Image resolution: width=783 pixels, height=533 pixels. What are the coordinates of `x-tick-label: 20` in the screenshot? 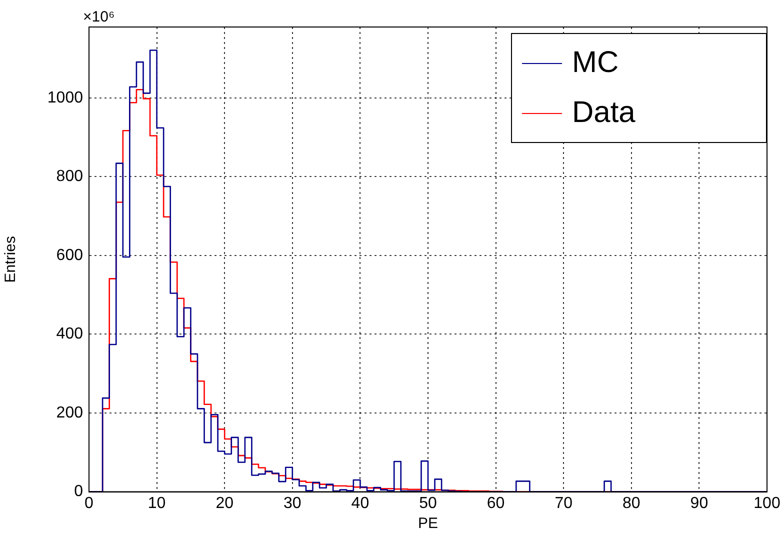 It's located at (225, 503).